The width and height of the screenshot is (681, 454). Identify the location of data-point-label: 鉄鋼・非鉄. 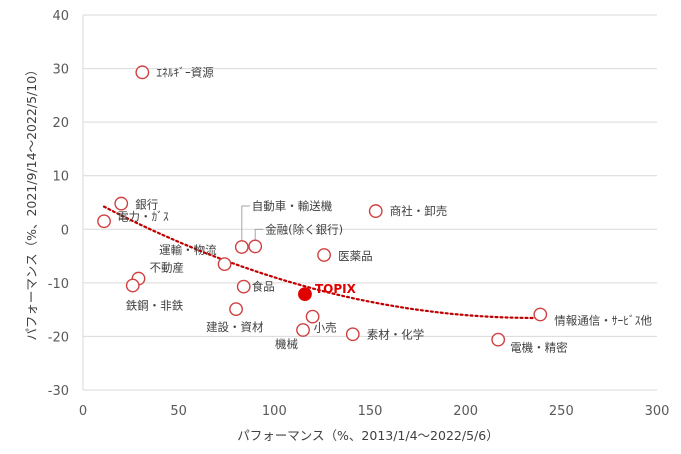
(155, 306).